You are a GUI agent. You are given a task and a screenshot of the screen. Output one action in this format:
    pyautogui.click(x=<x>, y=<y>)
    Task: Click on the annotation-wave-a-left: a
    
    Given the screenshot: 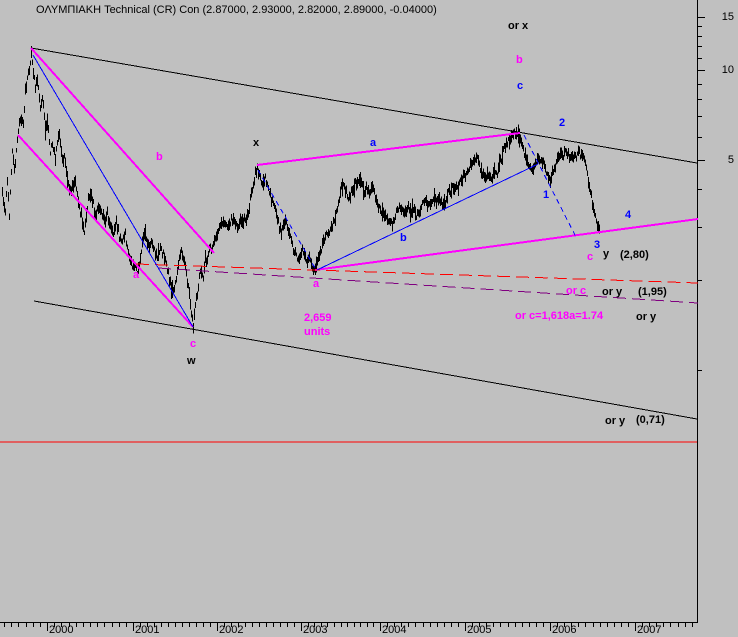 What is the action you would take?
    pyautogui.click(x=136, y=275)
    